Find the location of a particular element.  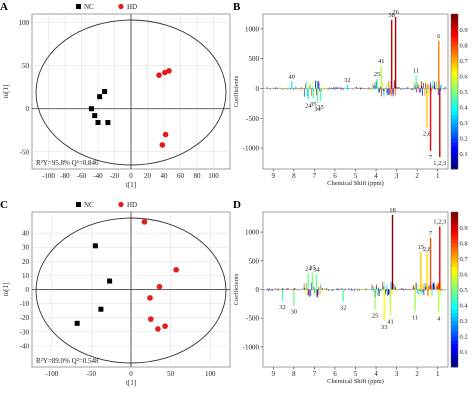

y-axis-label: Coefficients is located at coordinates (236, 289).